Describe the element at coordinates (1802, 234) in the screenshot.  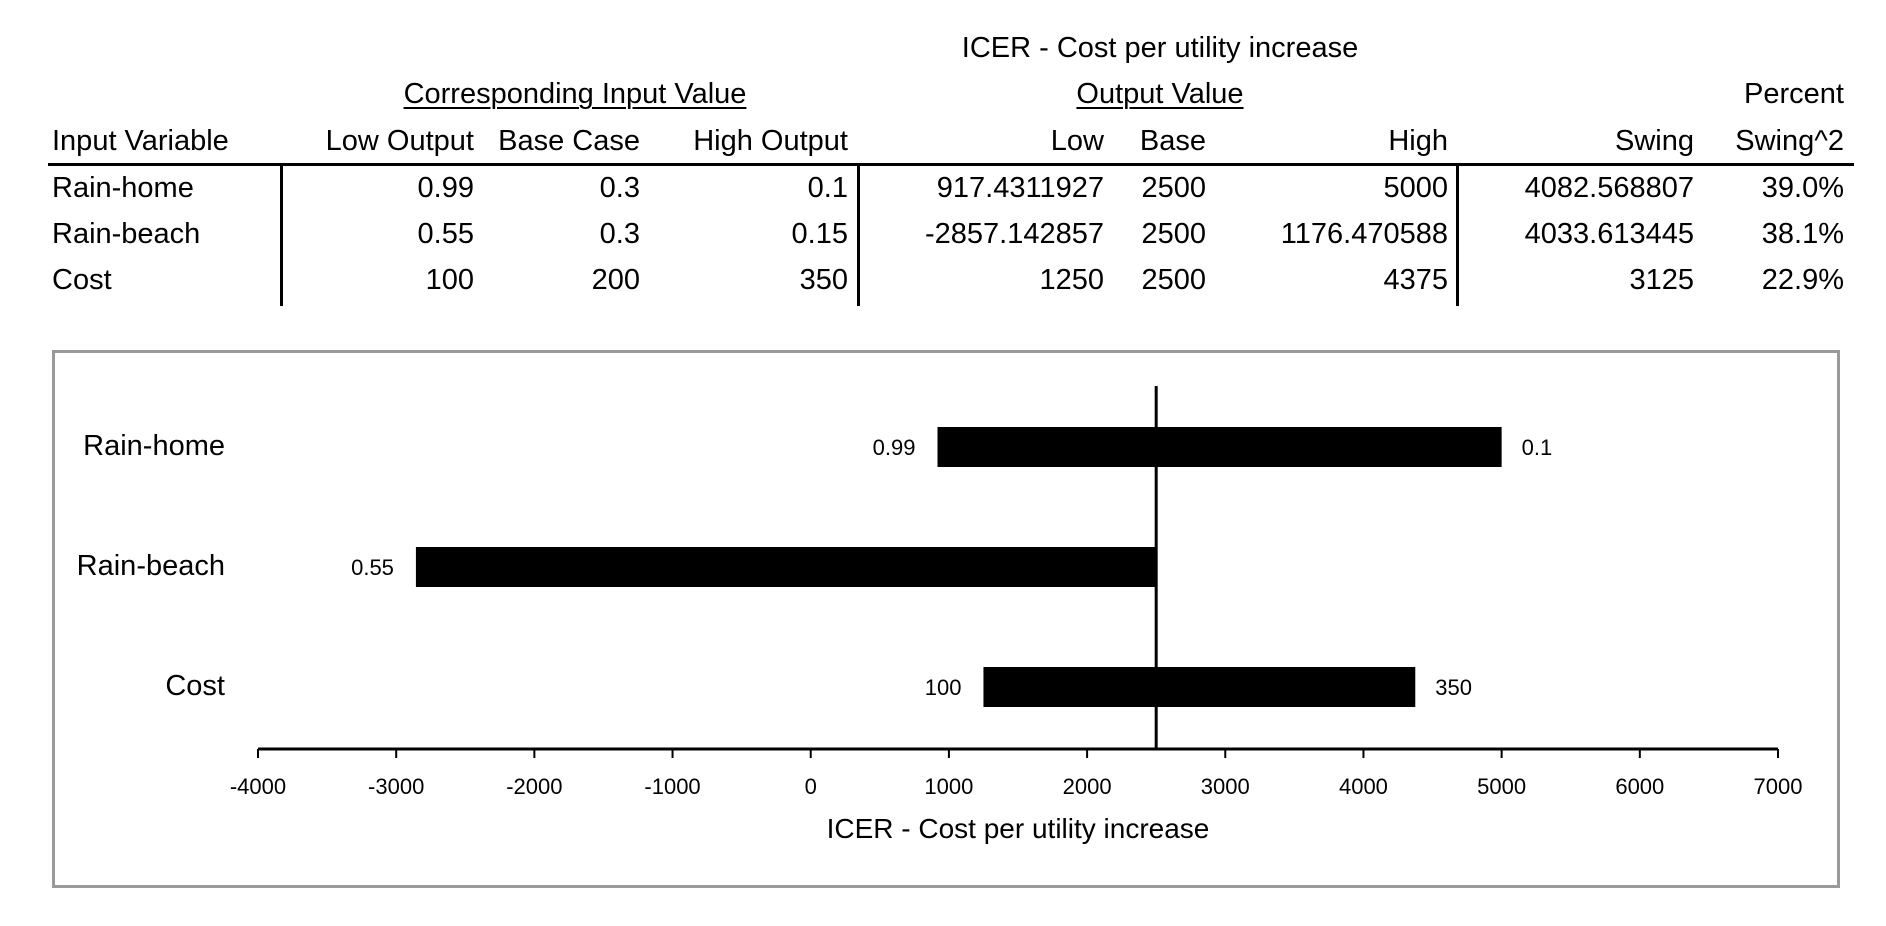
I see `cell-swing-squared: 38.1%` at that location.